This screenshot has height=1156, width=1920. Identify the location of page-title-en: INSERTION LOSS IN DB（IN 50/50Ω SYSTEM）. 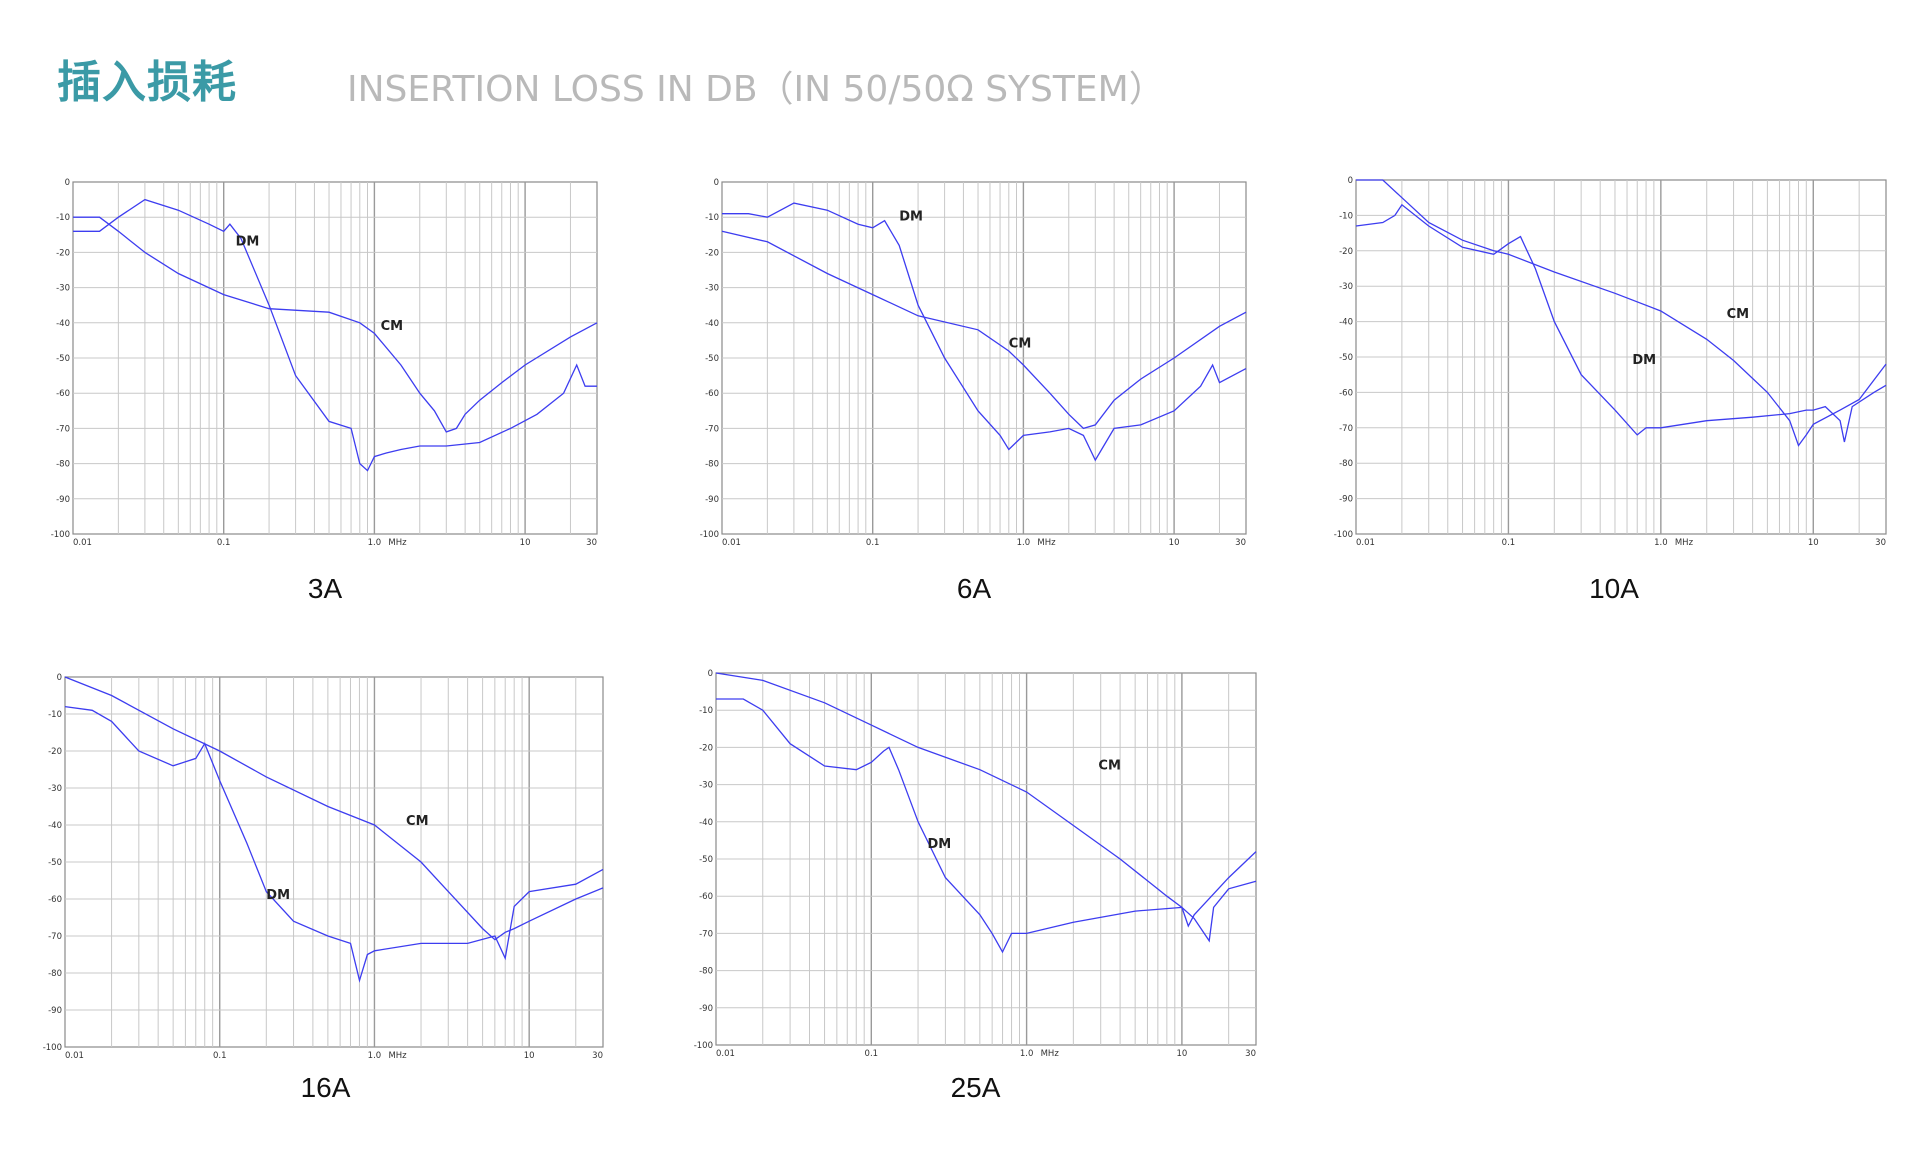
(756, 89).